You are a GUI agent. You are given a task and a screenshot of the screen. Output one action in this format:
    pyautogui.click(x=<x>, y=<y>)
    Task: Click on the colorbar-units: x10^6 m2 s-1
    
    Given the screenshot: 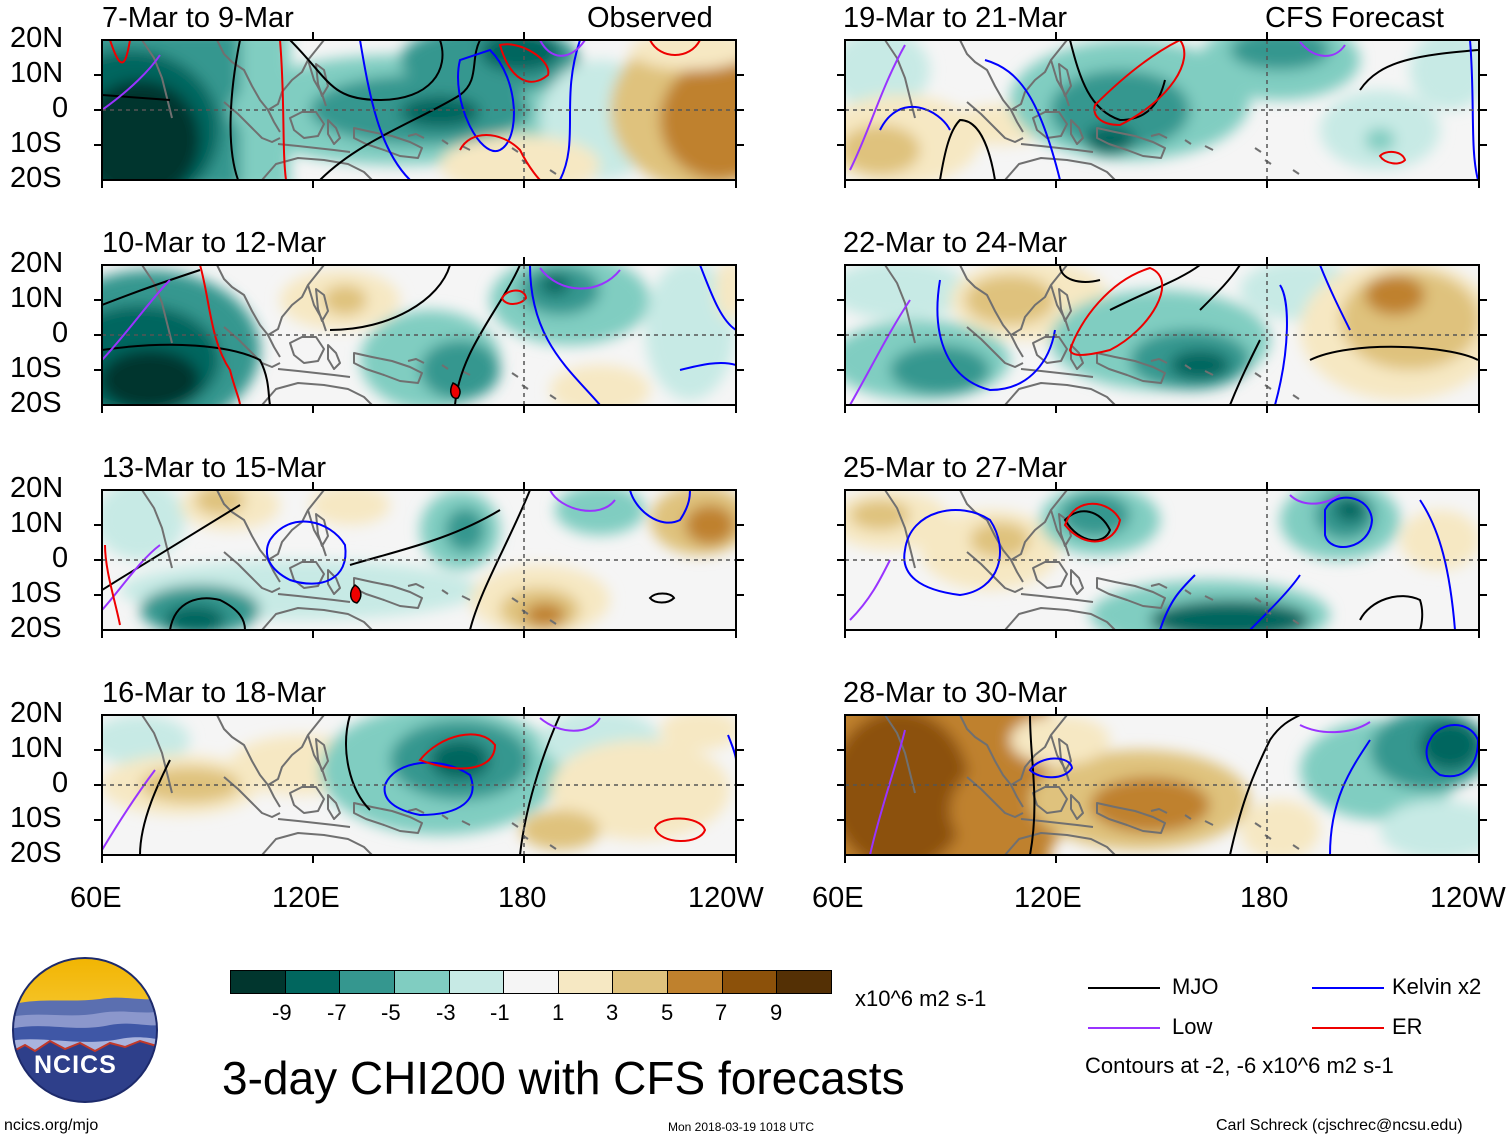 What is the action you would take?
    pyautogui.click(x=921, y=998)
    